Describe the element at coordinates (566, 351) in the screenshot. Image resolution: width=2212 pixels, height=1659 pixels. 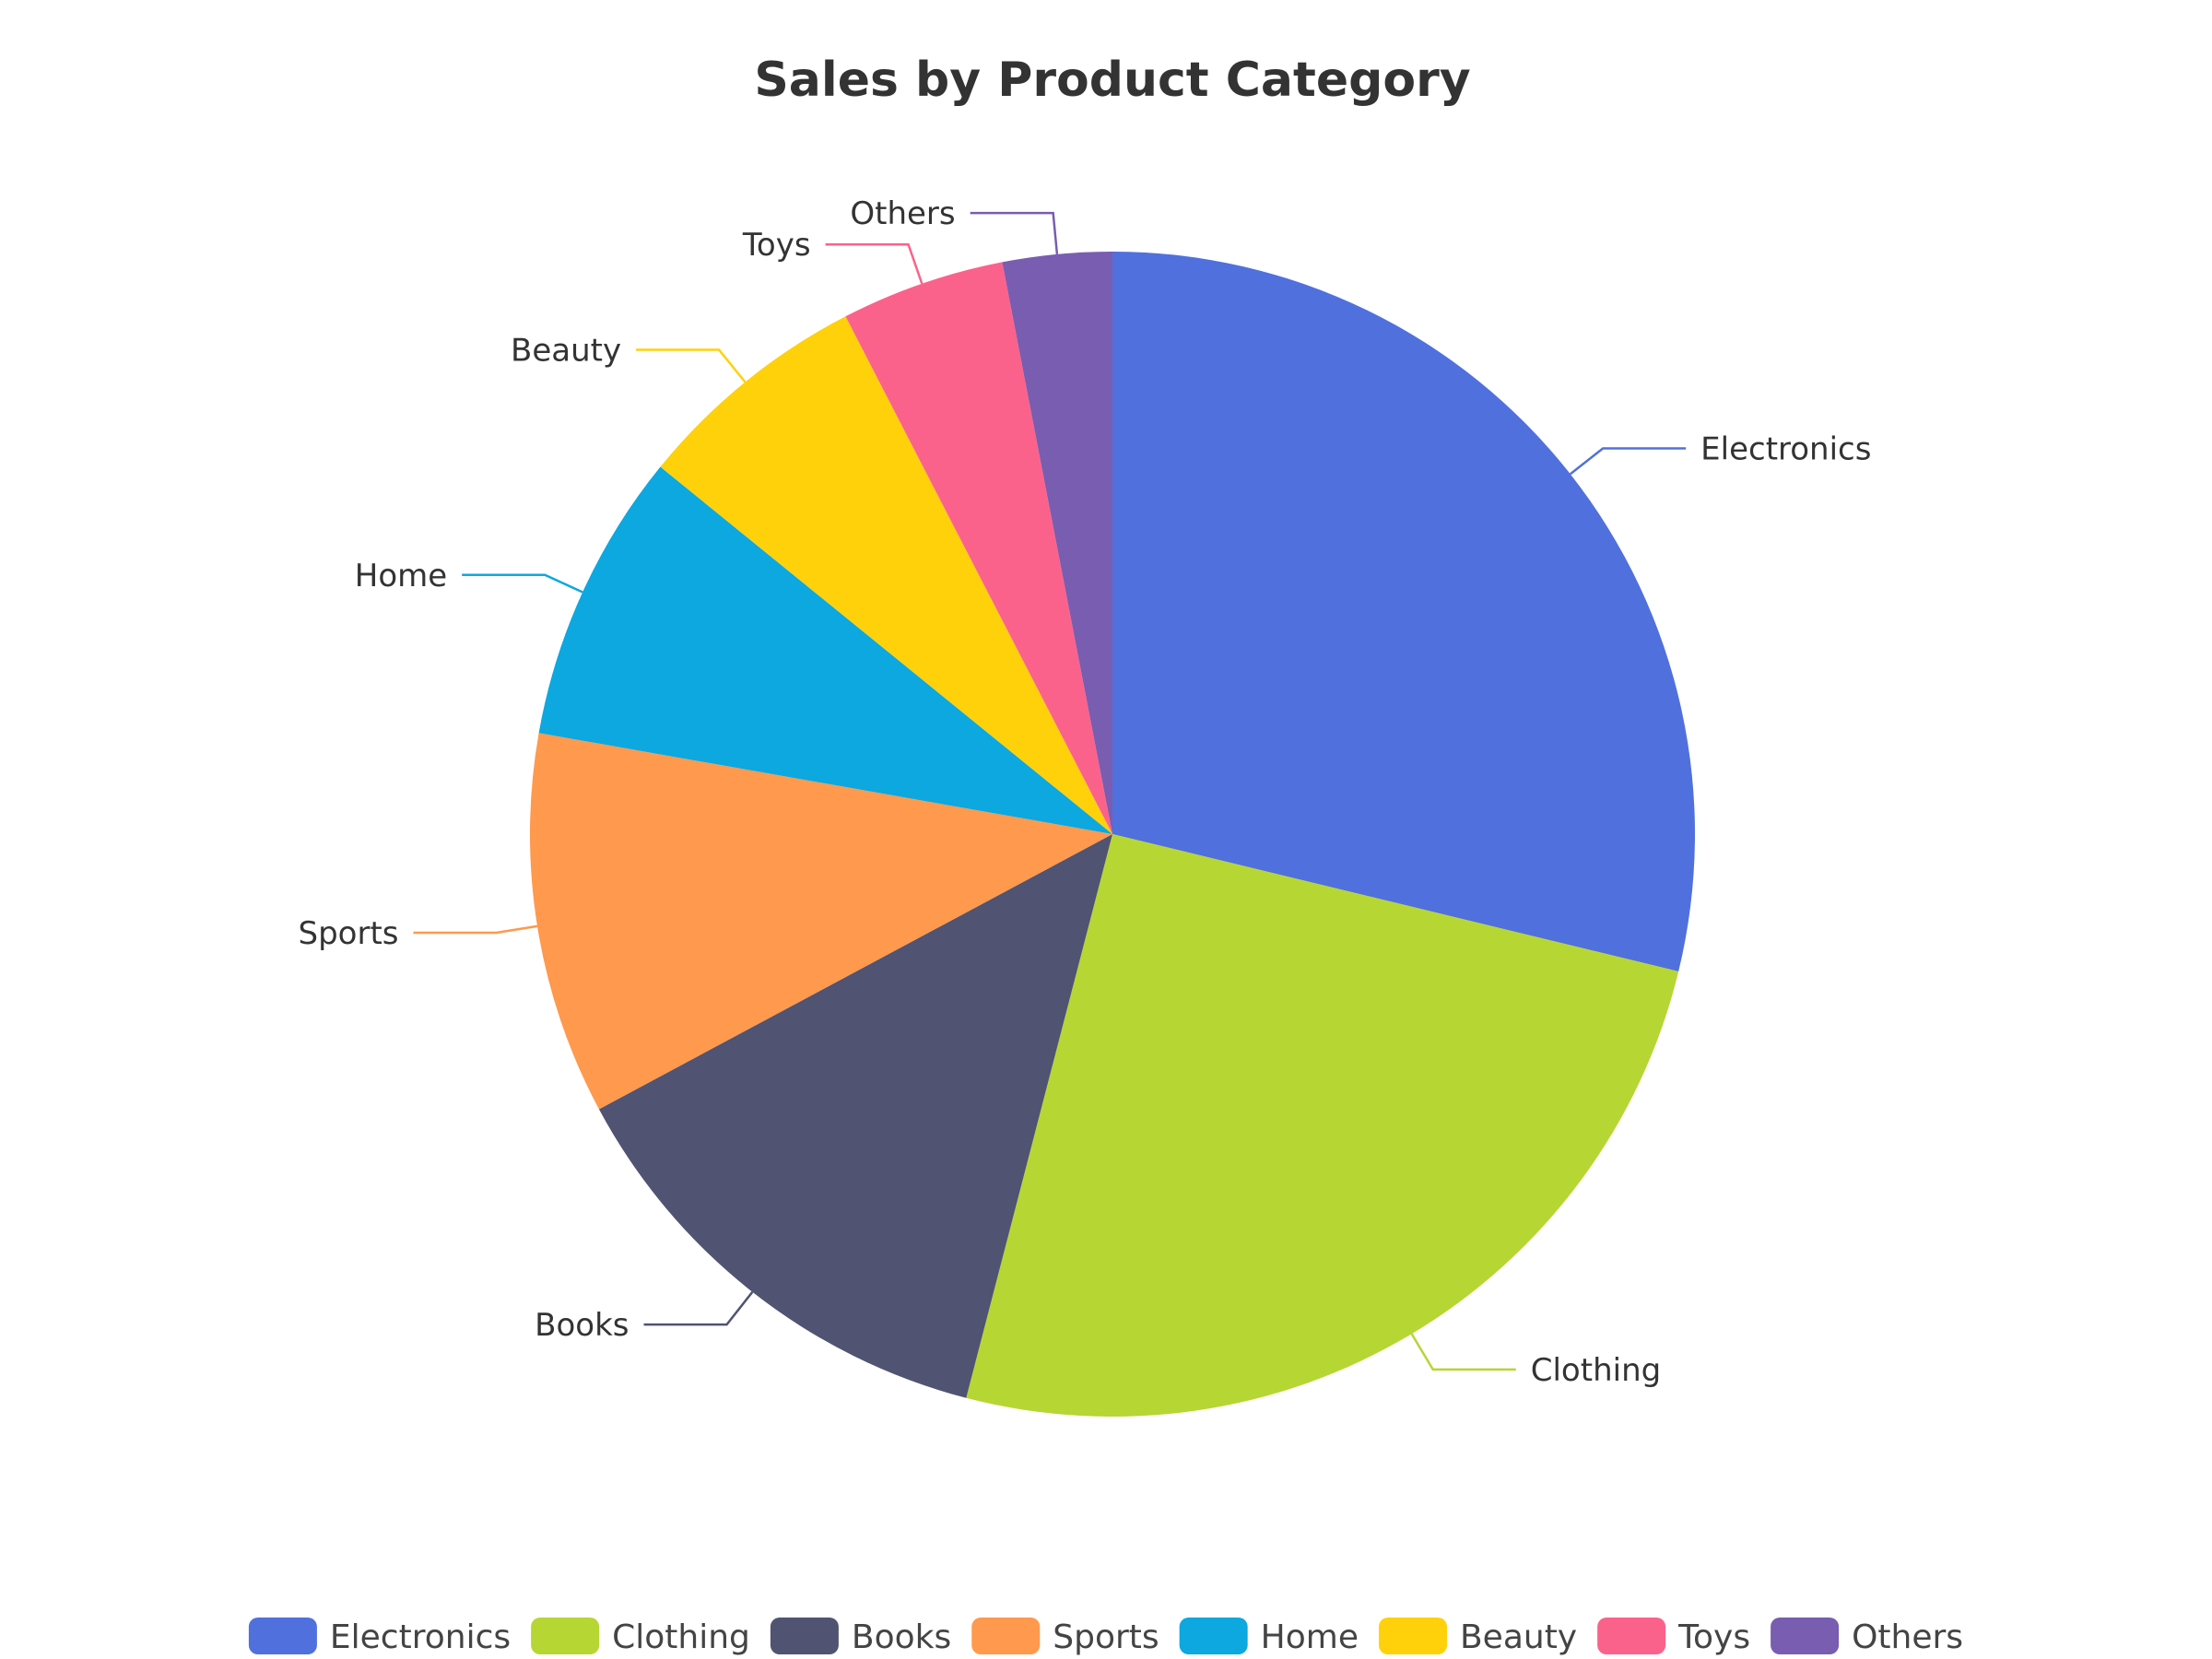
I see `slice-label-beauty: Beauty` at that location.